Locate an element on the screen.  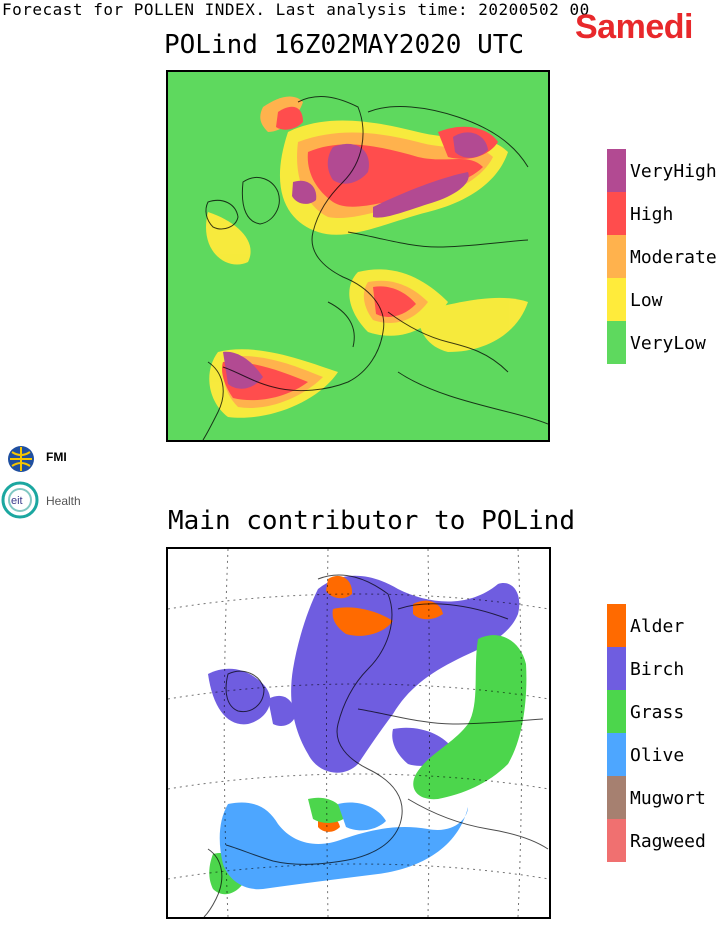
legend-swatch-ragweed is located at coordinates (616, 840).